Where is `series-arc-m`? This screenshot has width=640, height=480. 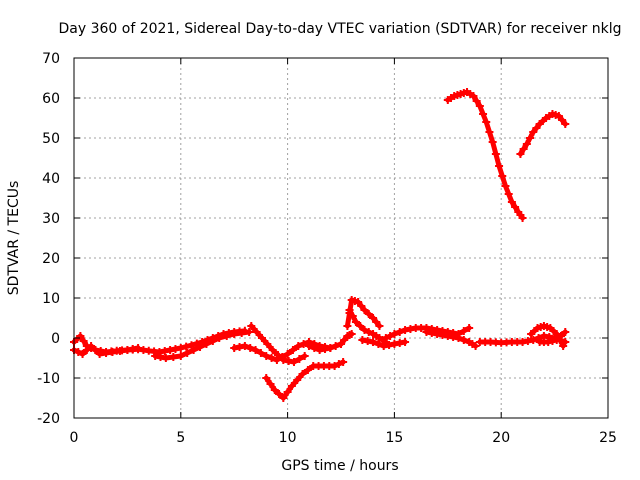
series-arc-m is located at coordinates (485, 155).